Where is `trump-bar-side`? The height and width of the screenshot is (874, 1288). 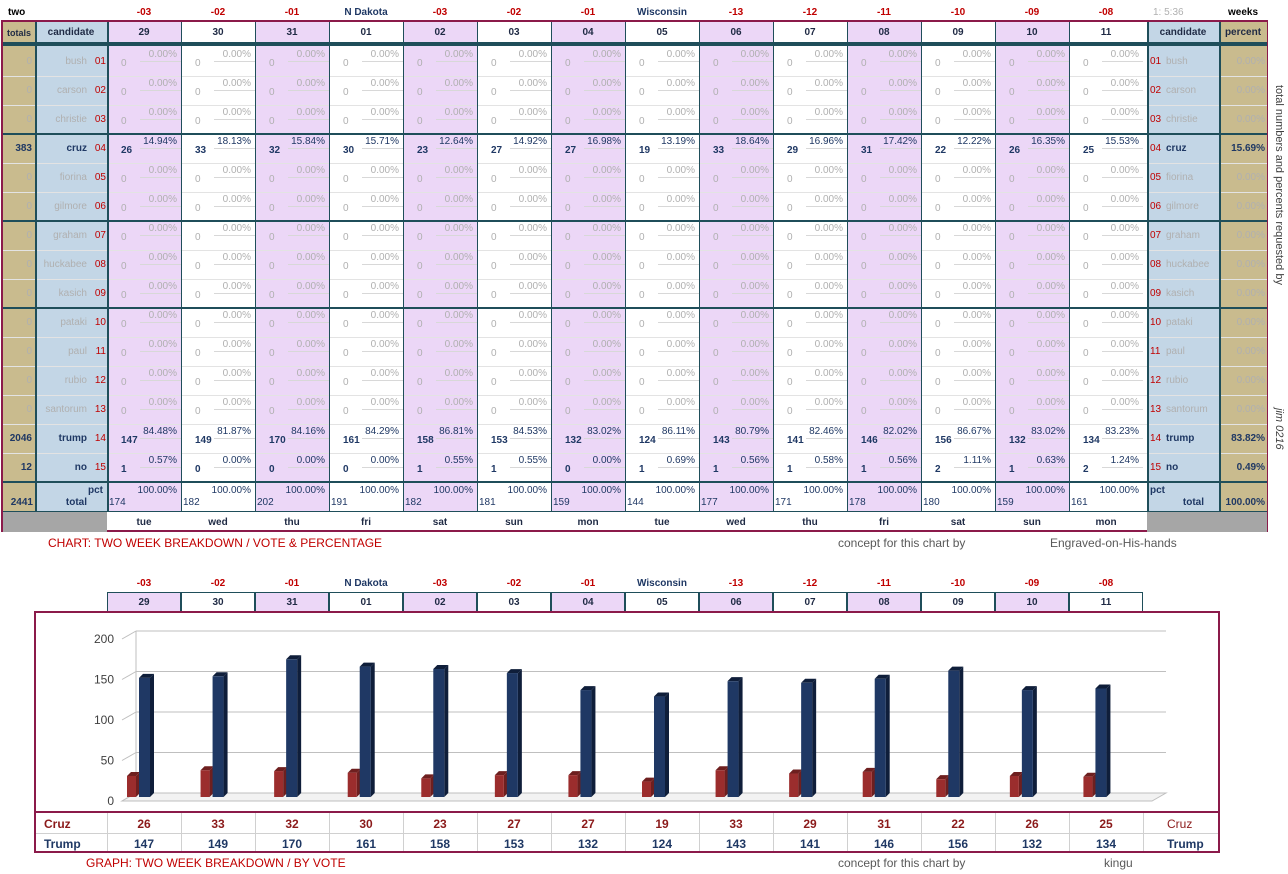 trump-bar-side is located at coordinates (667, 744).